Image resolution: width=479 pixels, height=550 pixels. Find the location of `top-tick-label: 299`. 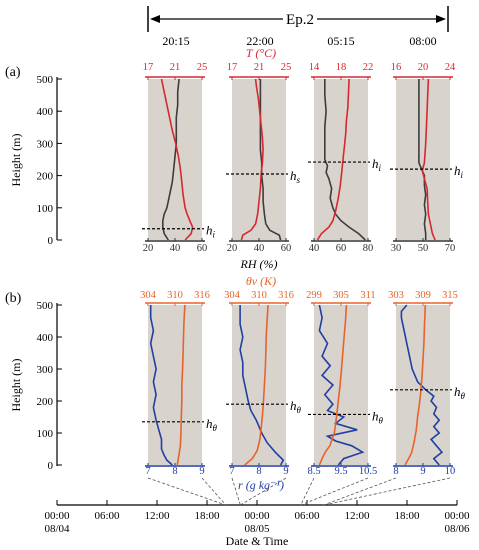

top-tick-label: 299 is located at coordinates (314, 295).